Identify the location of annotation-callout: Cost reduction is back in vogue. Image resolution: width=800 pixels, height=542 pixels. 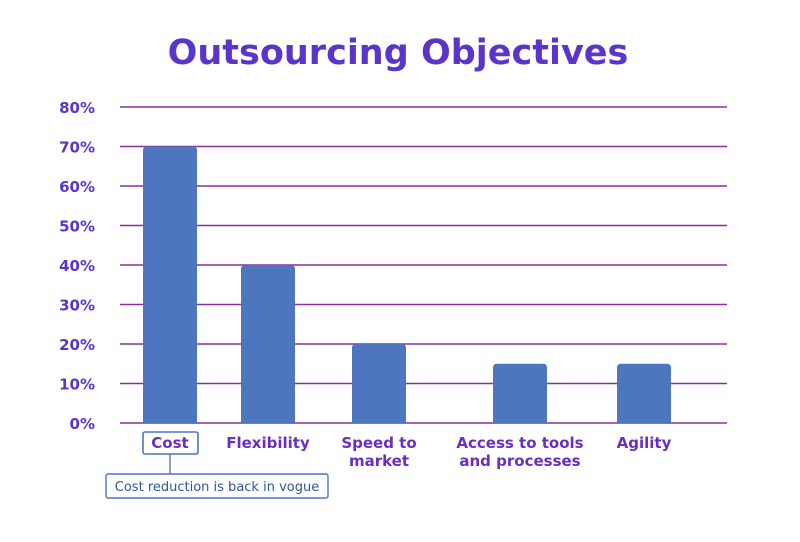
(217, 465).